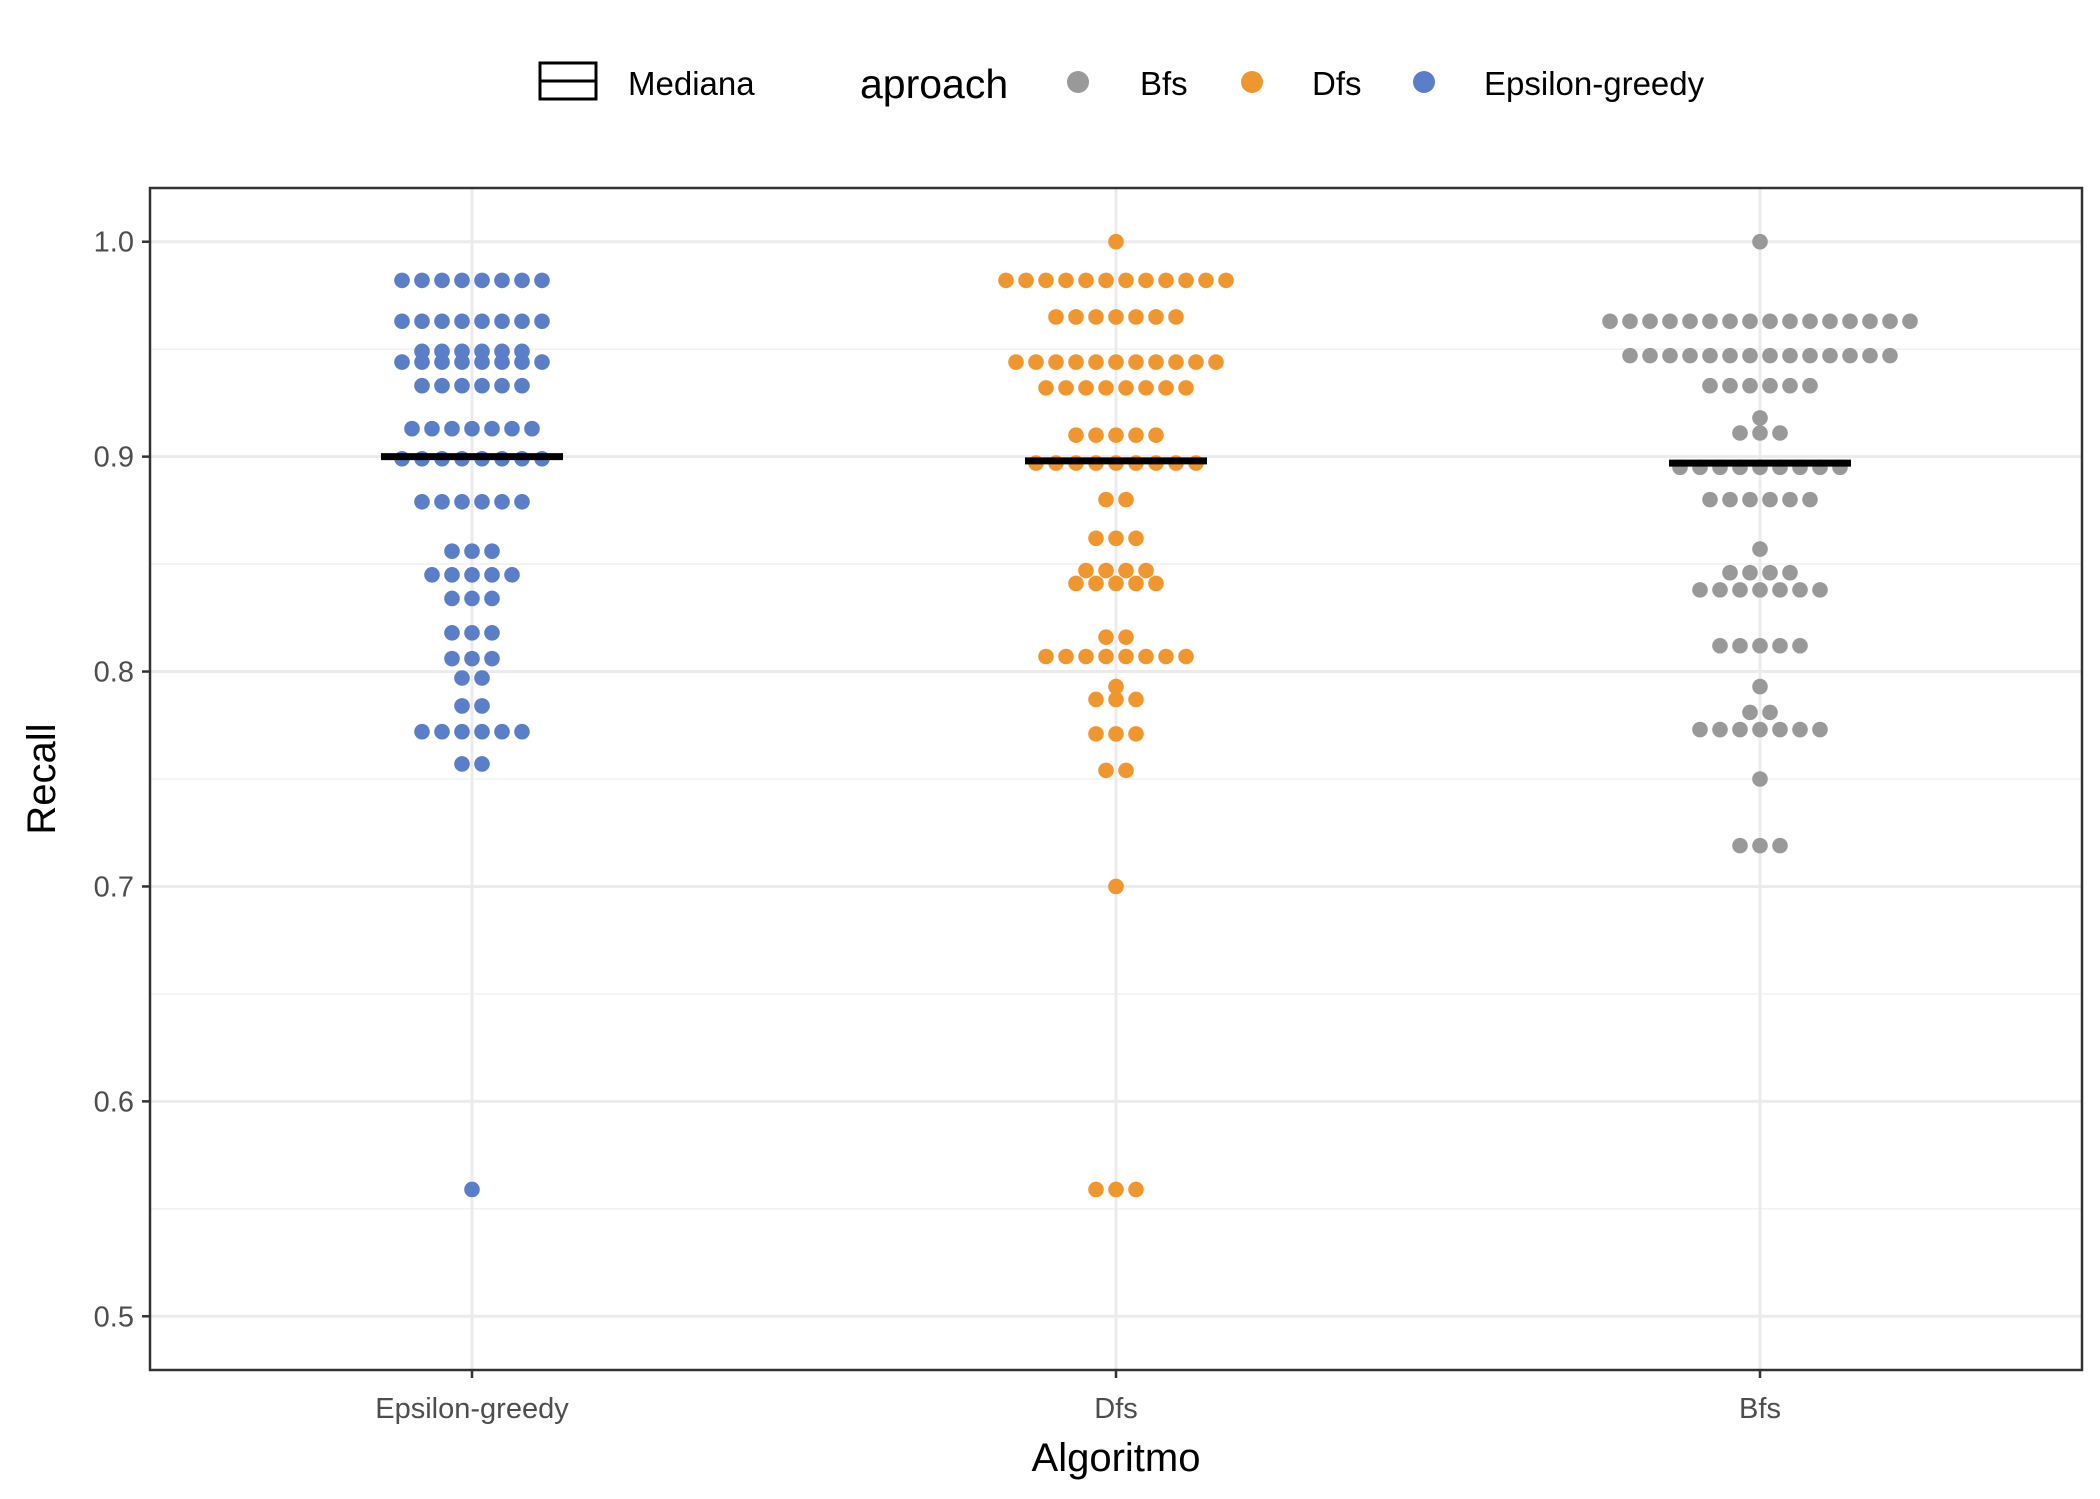  Describe the element at coordinates (568, 81) in the screenshot. I see `legend-median-key` at that location.